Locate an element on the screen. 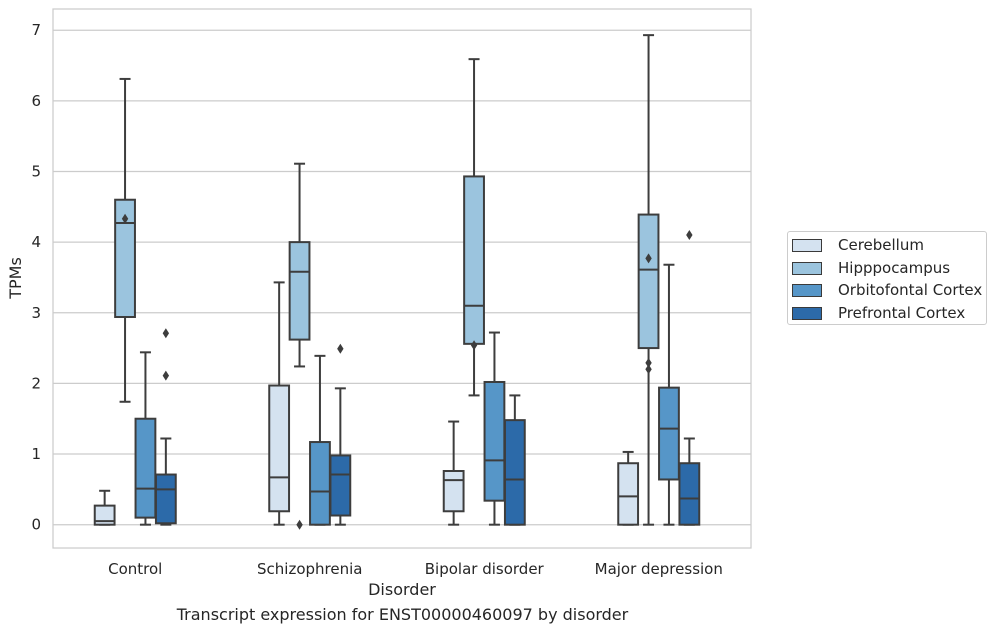 The image size is (999, 634). y-tick-label: 7 is located at coordinates (36, 30).